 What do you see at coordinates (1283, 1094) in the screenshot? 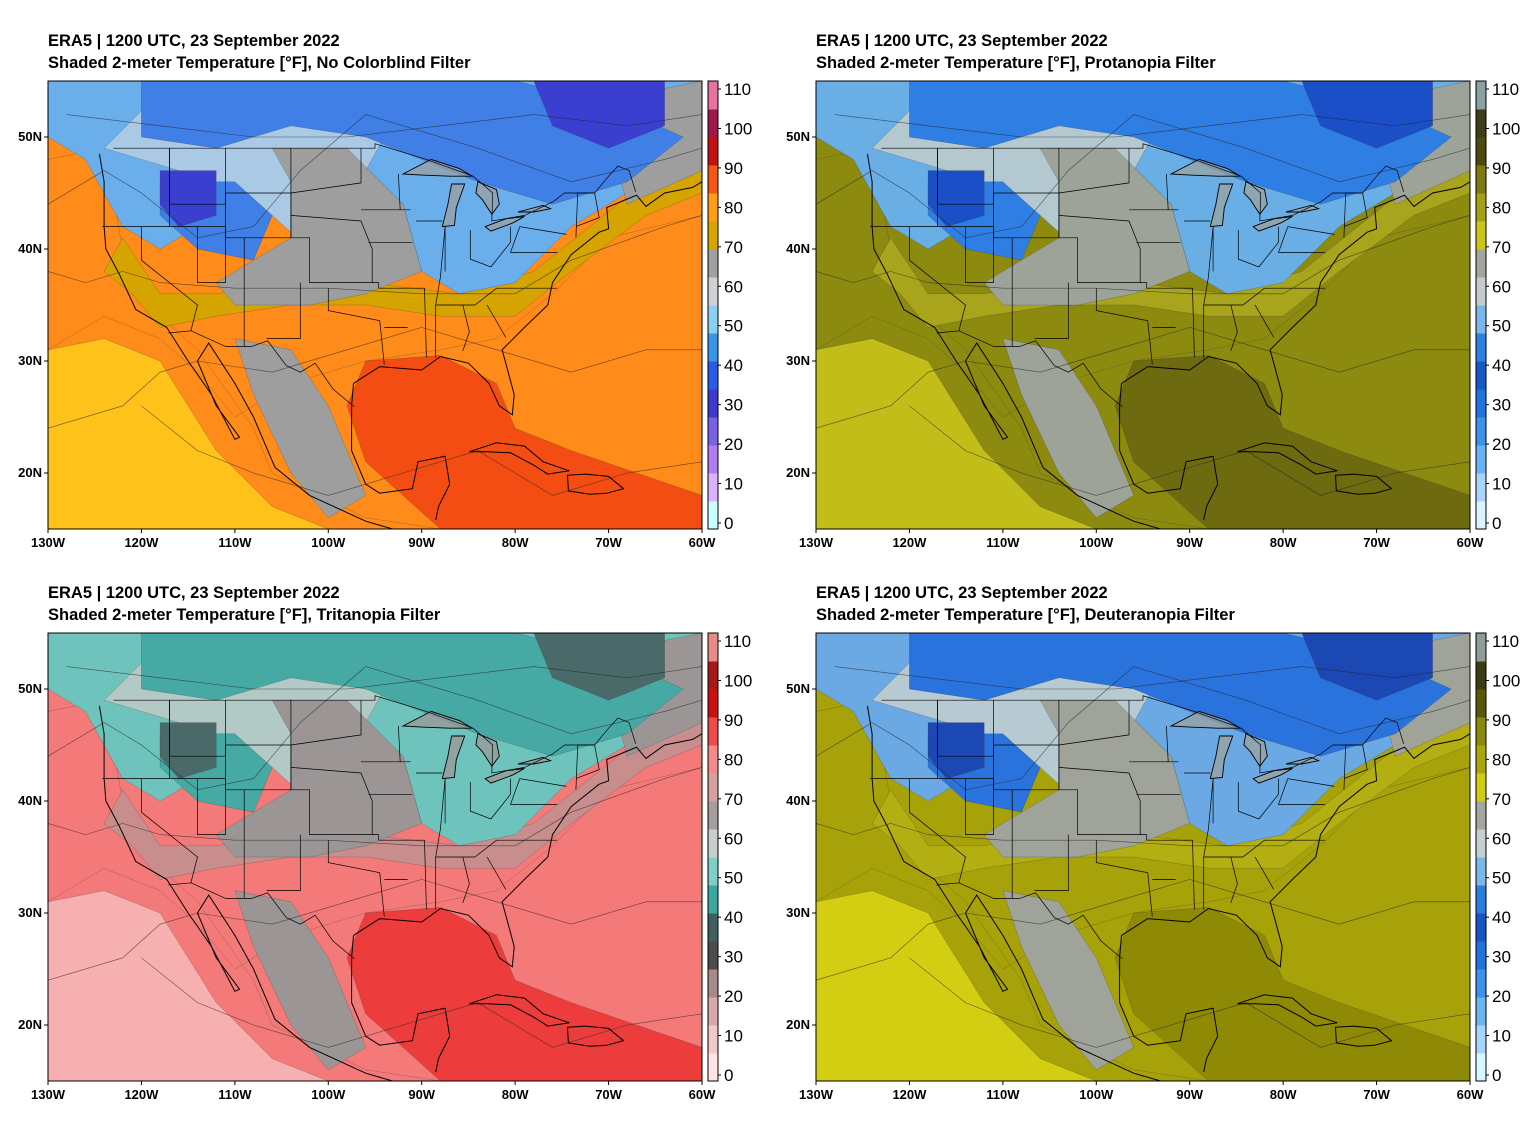
I see `x-tick-label: 80W` at bounding box center [1283, 1094].